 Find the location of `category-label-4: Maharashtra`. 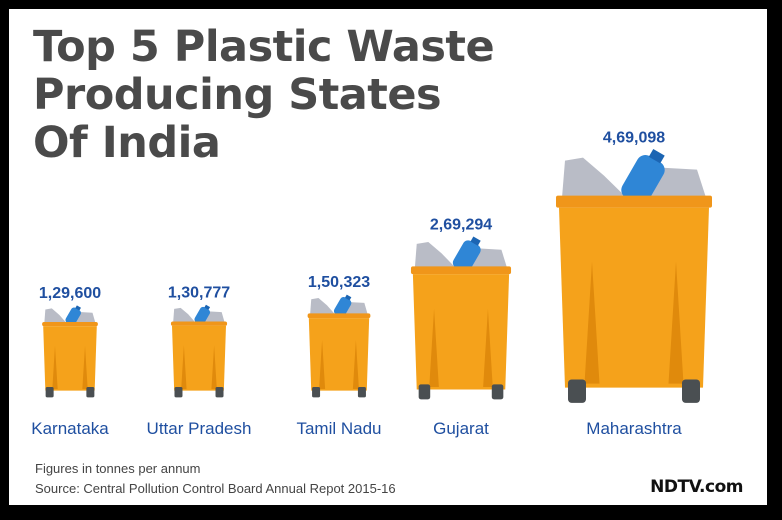

category-label-4: Maharashtra is located at coordinates (634, 428).